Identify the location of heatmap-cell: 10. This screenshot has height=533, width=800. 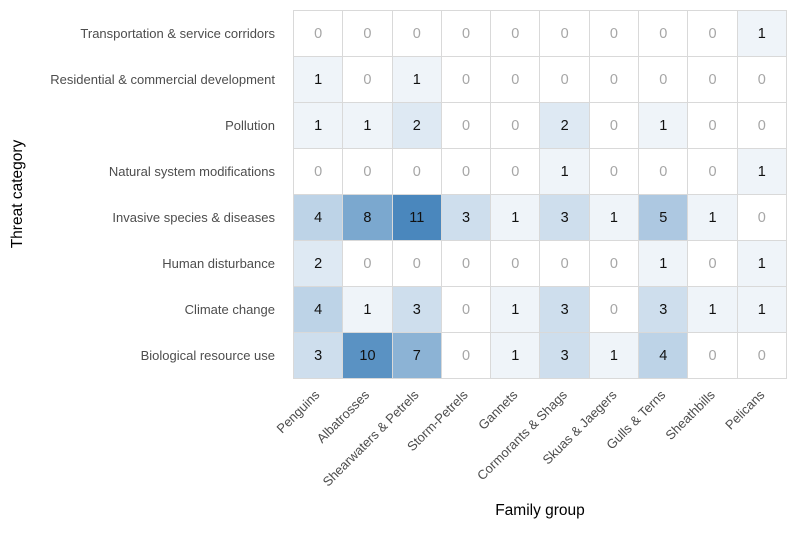
(367, 355).